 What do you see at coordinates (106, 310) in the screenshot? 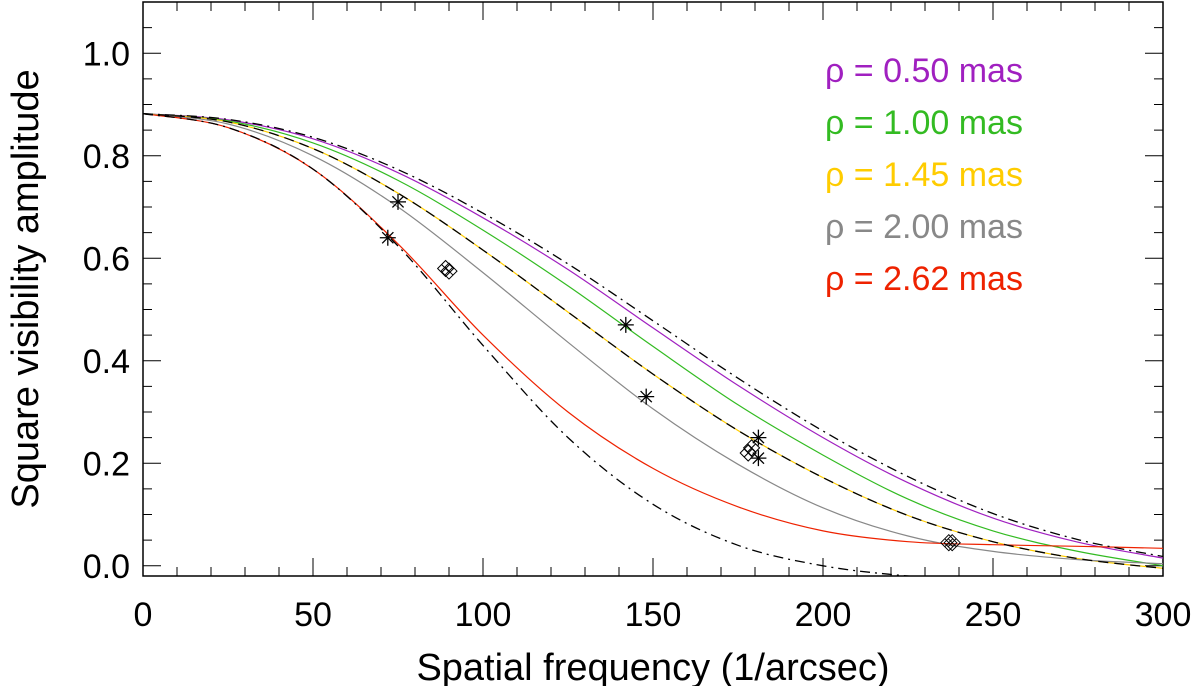
I see `y-tick-labels: 0.0 0.2 0.4 0.6 0.8 1.0` at bounding box center [106, 310].